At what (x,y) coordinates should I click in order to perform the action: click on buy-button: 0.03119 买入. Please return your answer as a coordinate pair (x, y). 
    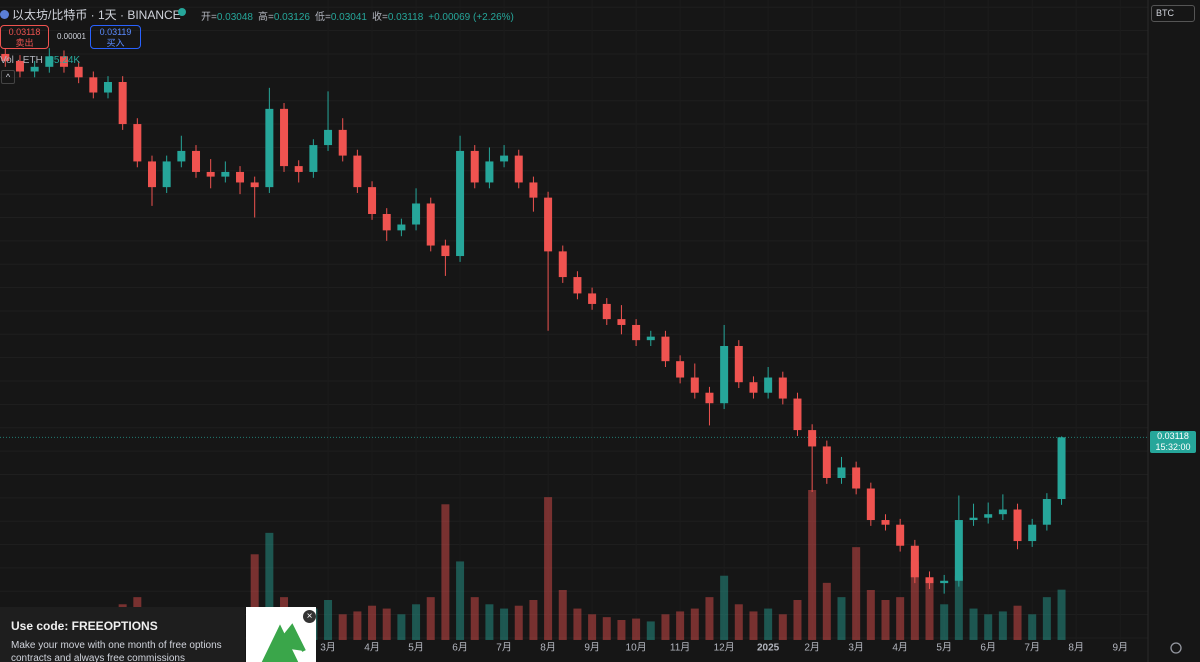
    Looking at the image, I should click on (115, 37).